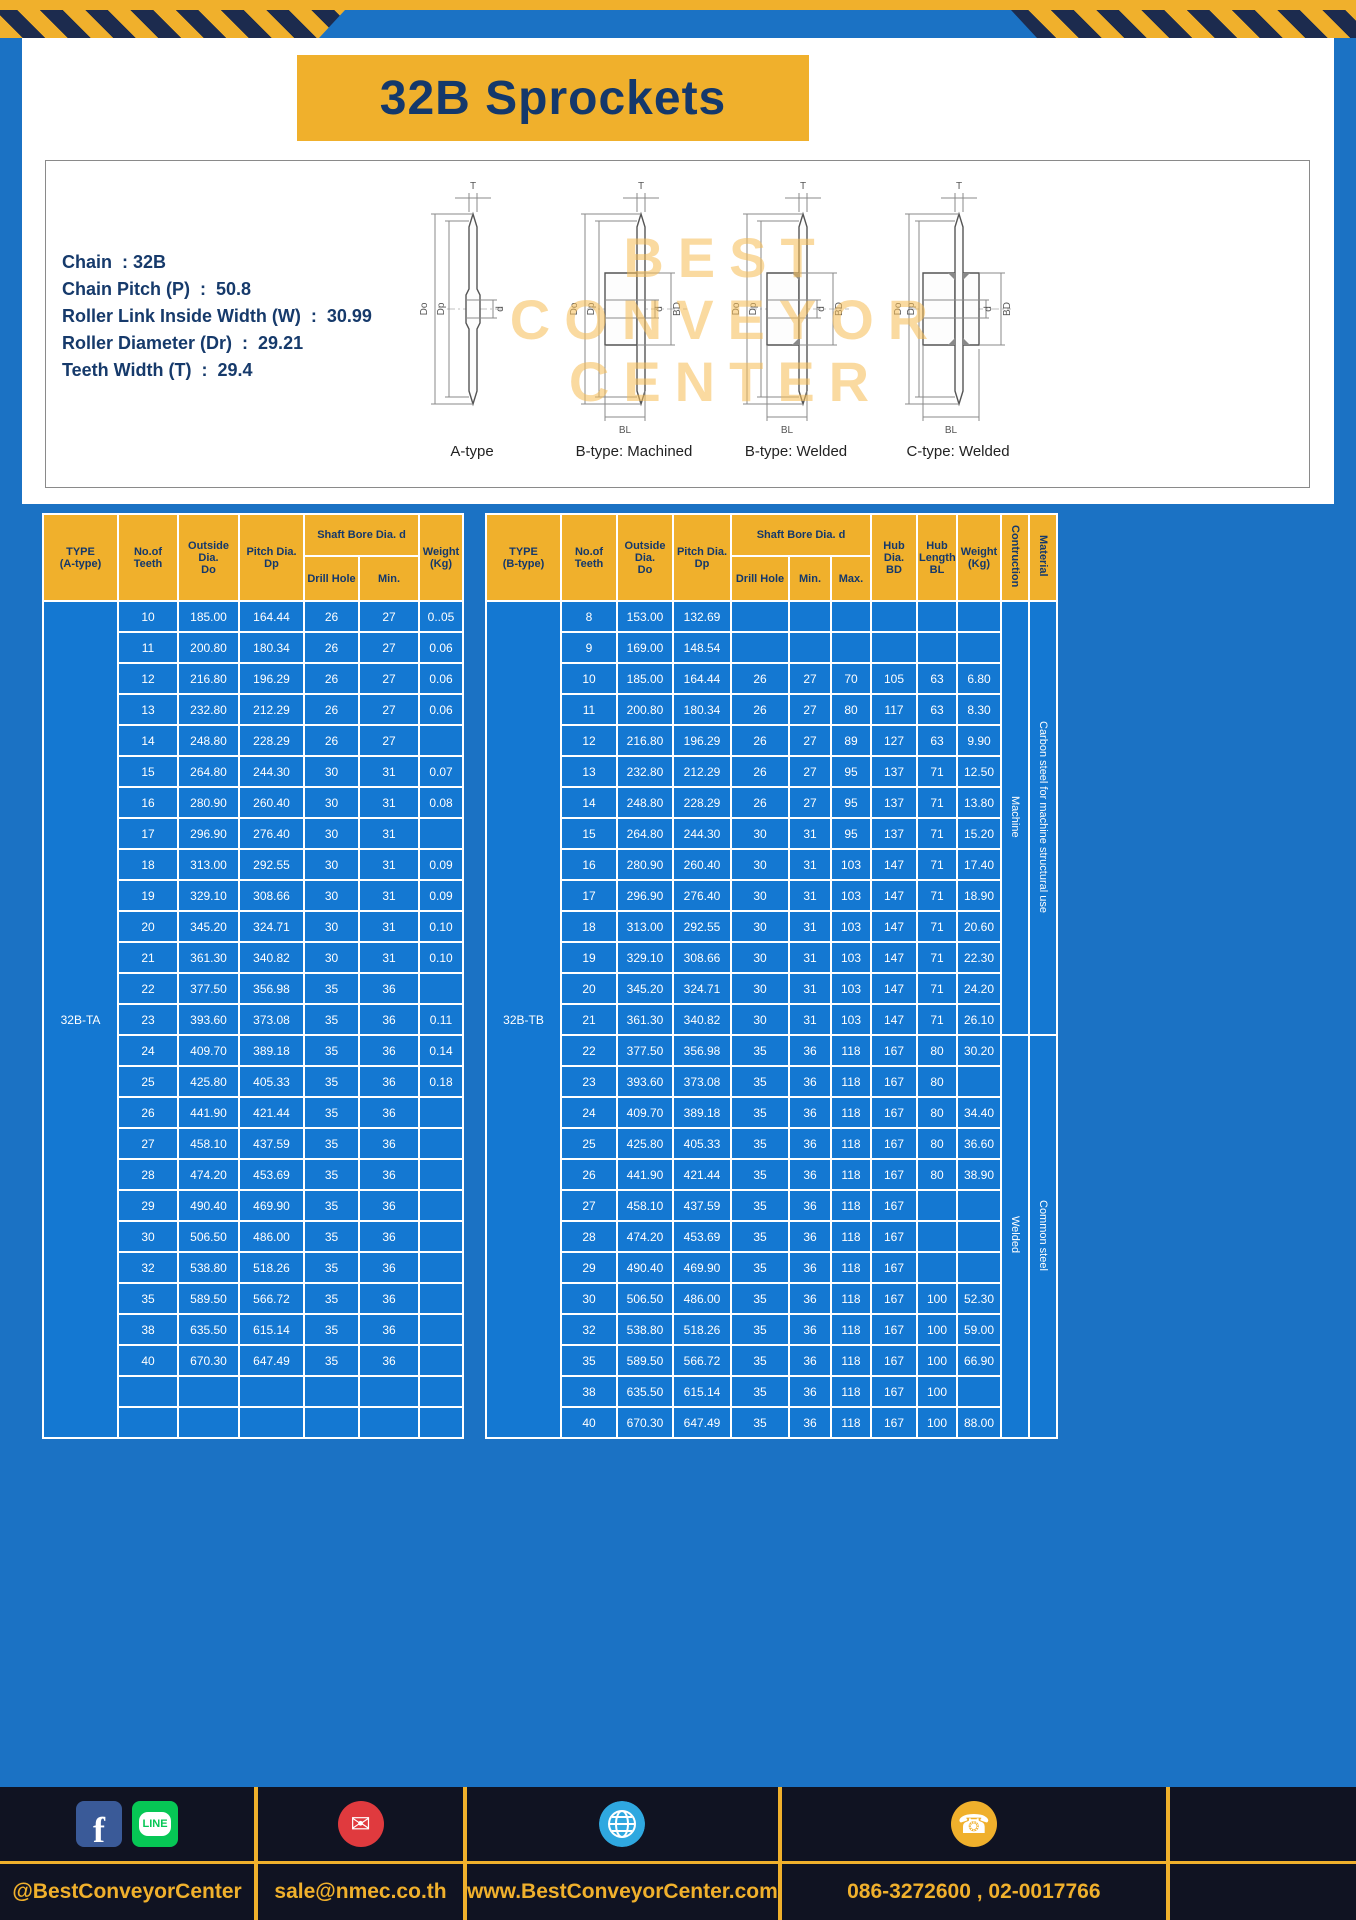 The width and height of the screenshot is (1356, 1920). Describe the element at coordinates (589, 1019) in the screenshot. I see `data-cell: 21` at that location.